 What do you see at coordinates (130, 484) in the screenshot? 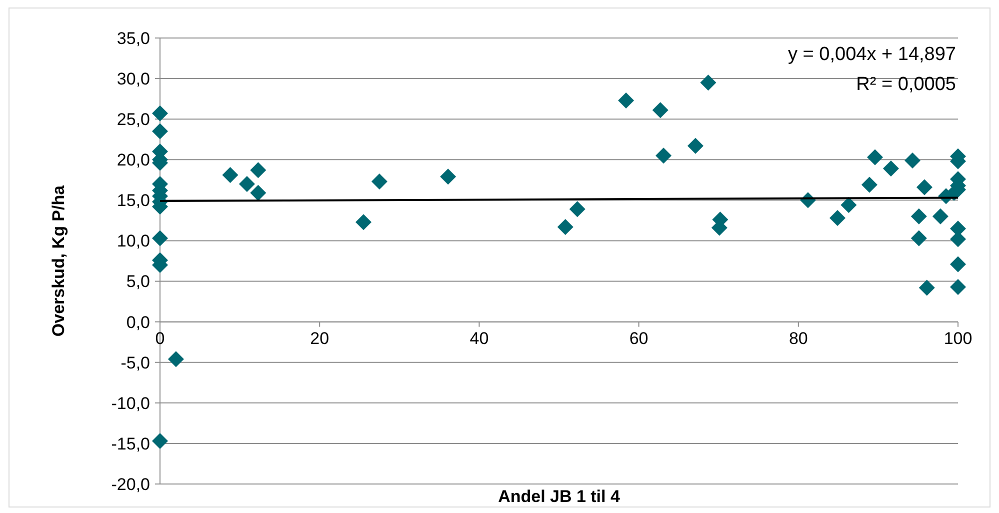
I see `y-tick-label: -20,0` at bounding box center [130, 484].